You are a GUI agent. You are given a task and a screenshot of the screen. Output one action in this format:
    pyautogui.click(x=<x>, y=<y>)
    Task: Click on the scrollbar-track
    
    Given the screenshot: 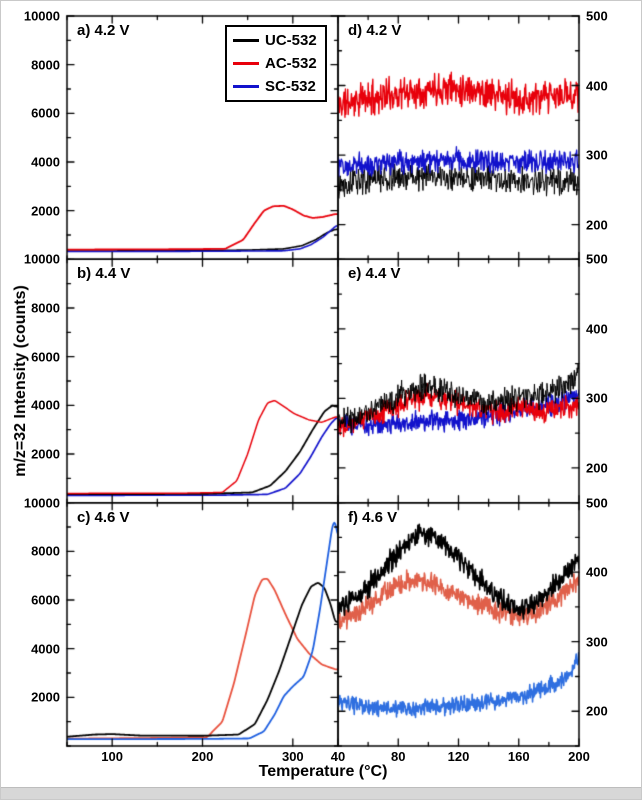 What is the action you would take?
    pyautogui.click(x=321, y=793)
    